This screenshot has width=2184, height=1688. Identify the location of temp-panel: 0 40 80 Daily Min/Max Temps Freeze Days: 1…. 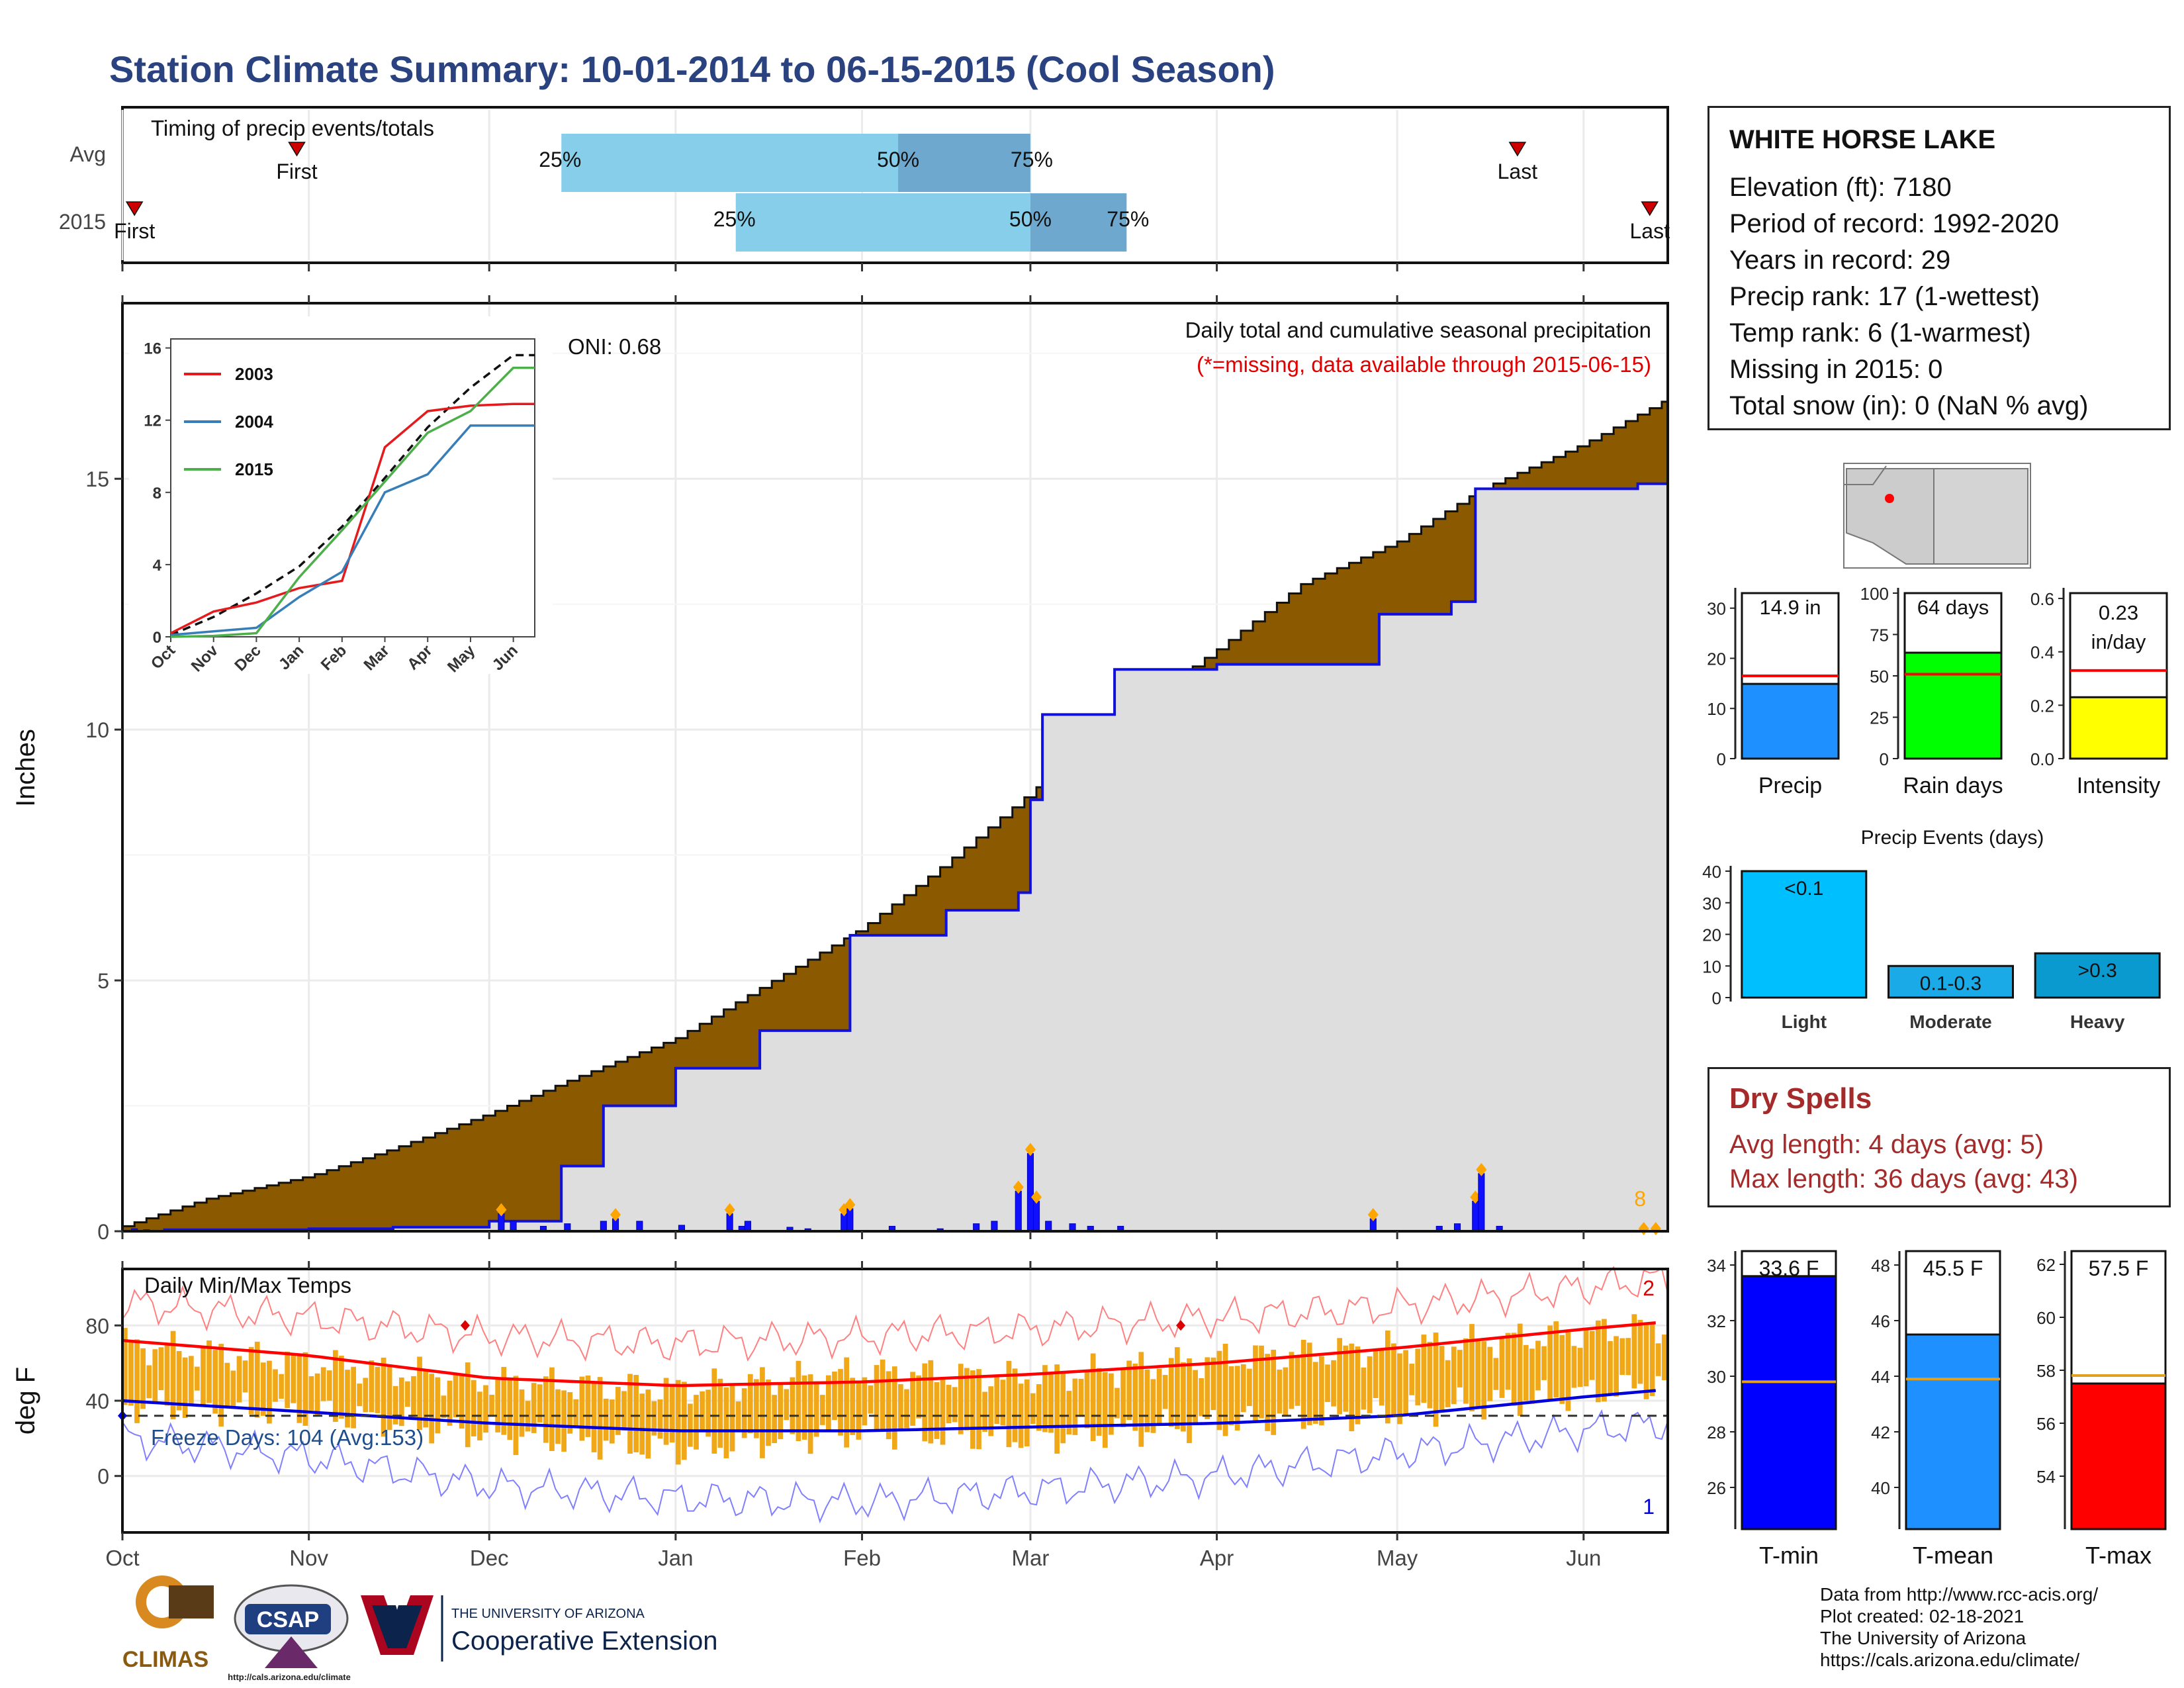
(840, 1415).